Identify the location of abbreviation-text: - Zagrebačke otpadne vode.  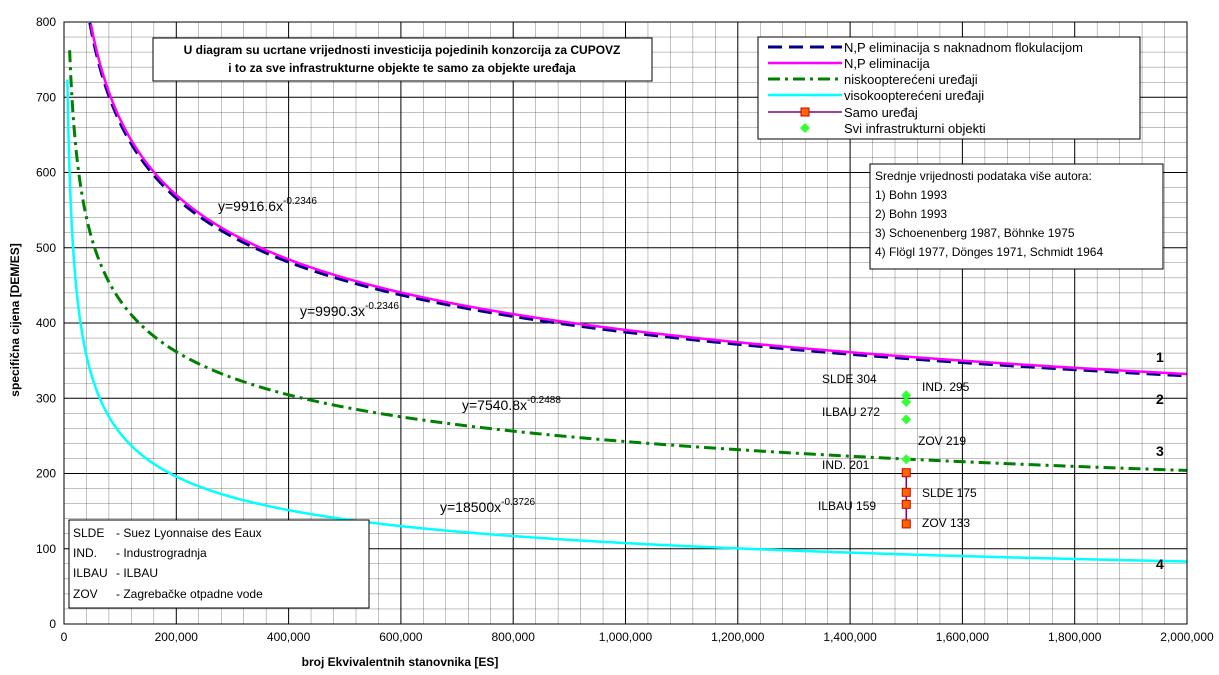
(189, 594).